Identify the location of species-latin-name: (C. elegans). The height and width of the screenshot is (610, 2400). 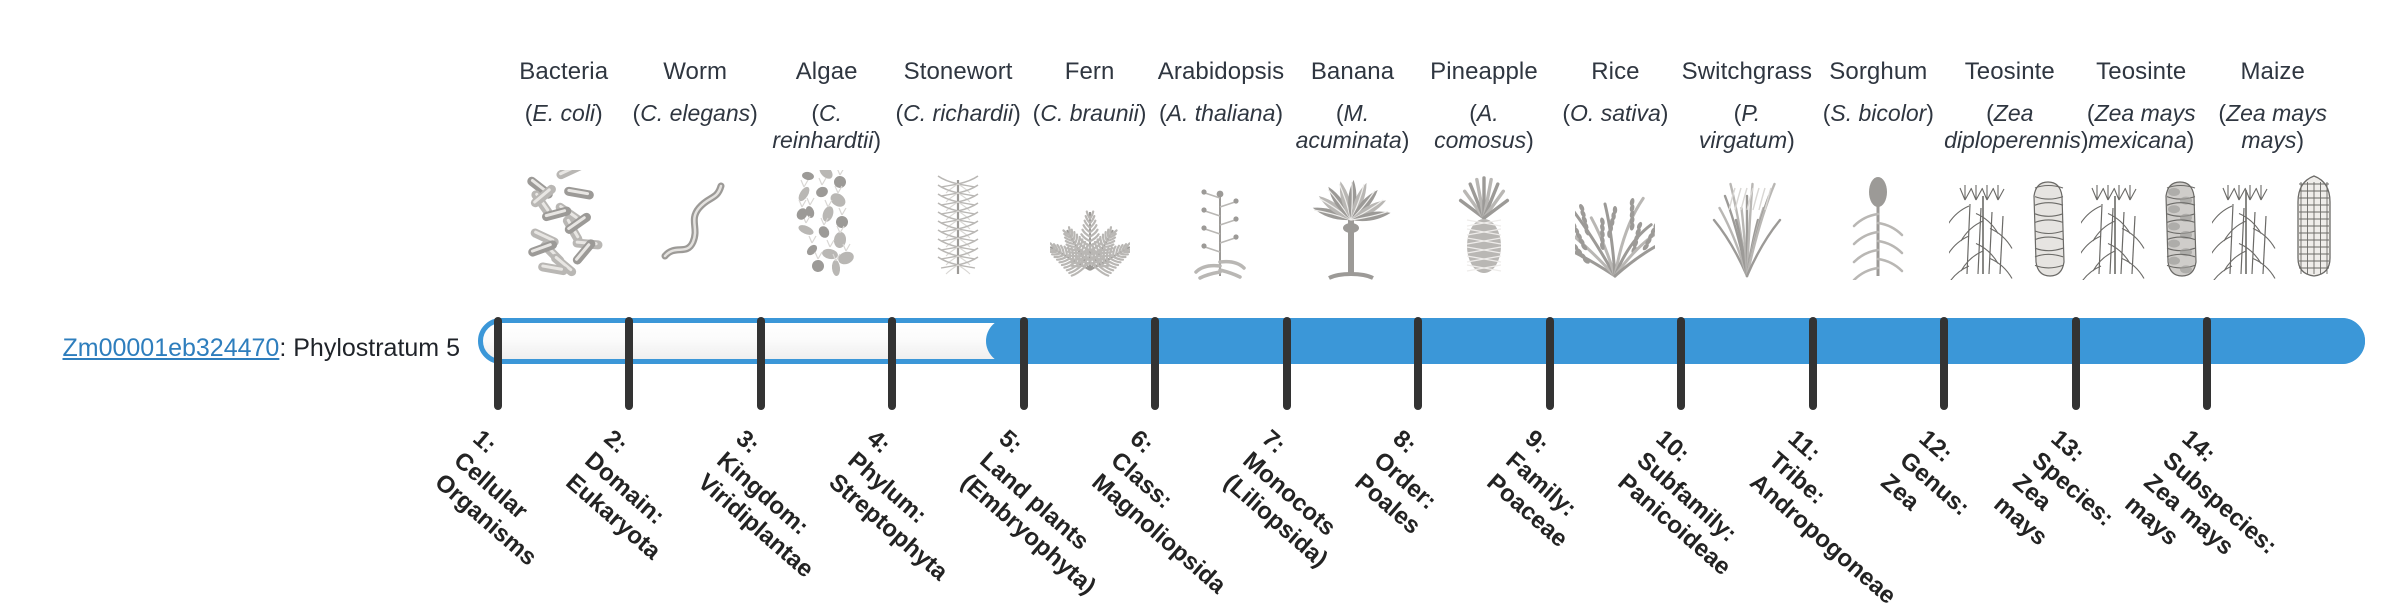
(694, 113).